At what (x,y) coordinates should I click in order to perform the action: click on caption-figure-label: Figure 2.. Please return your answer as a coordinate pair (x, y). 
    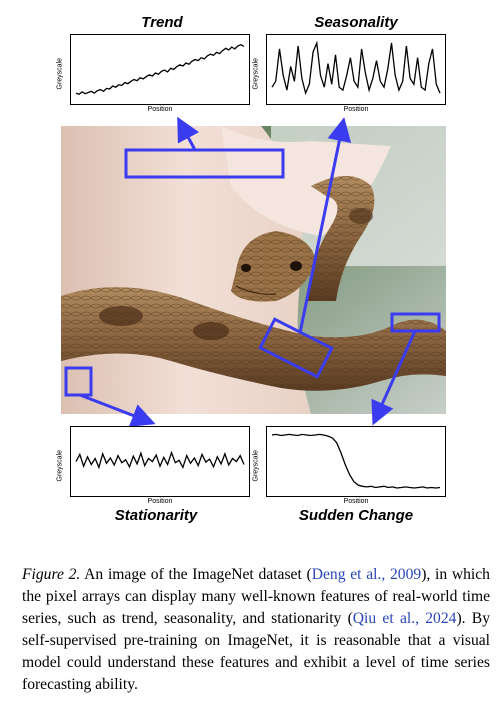
    Looking at the image, I should click on (51, 574).